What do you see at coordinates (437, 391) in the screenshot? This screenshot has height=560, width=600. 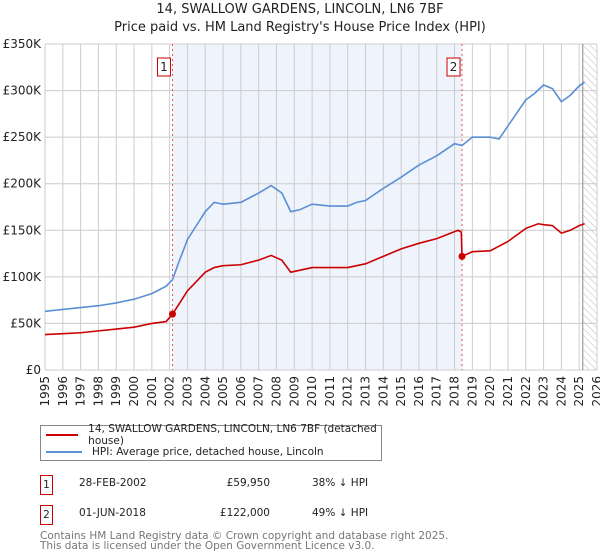 I see `x-tick-label: 2017` at bounding box center [437, 391].